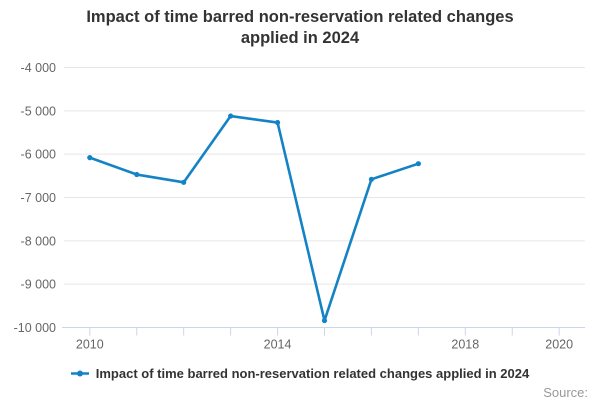 This screenshot has height=400, width=600. Describe the element at coordinates (38, 111) in the screenshot. I see `y-tick-label: -5 000` at that location.